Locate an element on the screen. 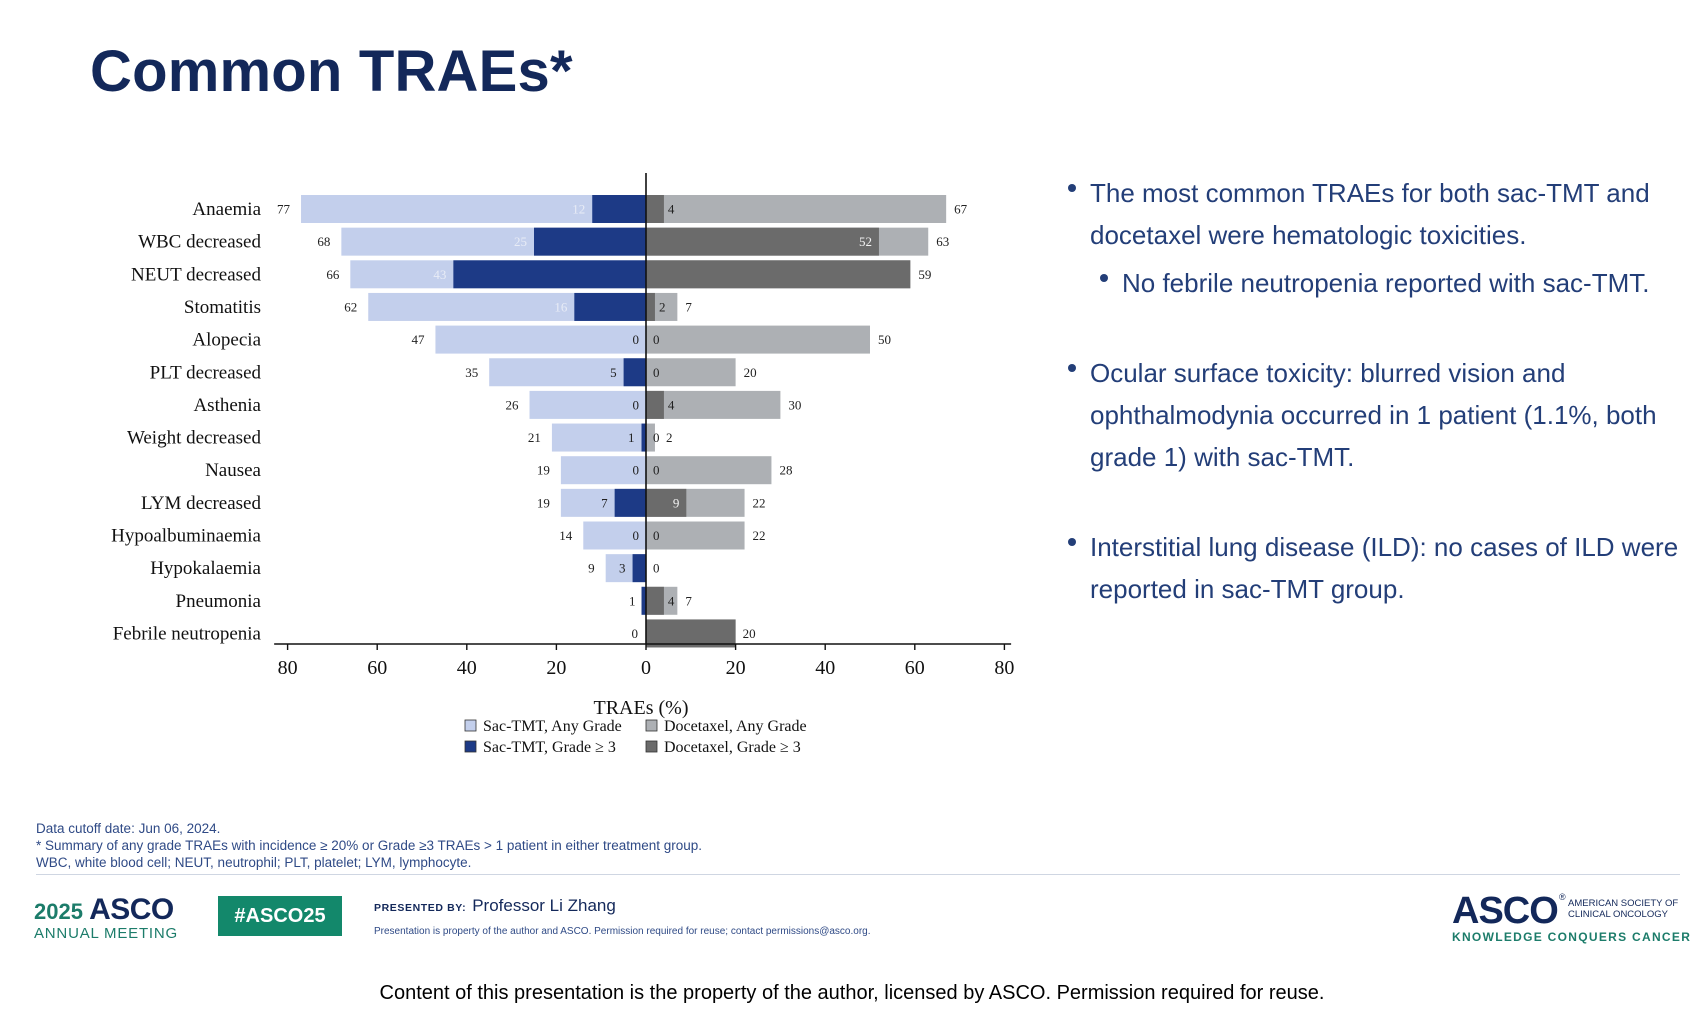 Image resolution: width=1704 pixels, height=1016 pixels. data-label-sac-tmt-any-grade: 35 is located at coordinates (471, 372).